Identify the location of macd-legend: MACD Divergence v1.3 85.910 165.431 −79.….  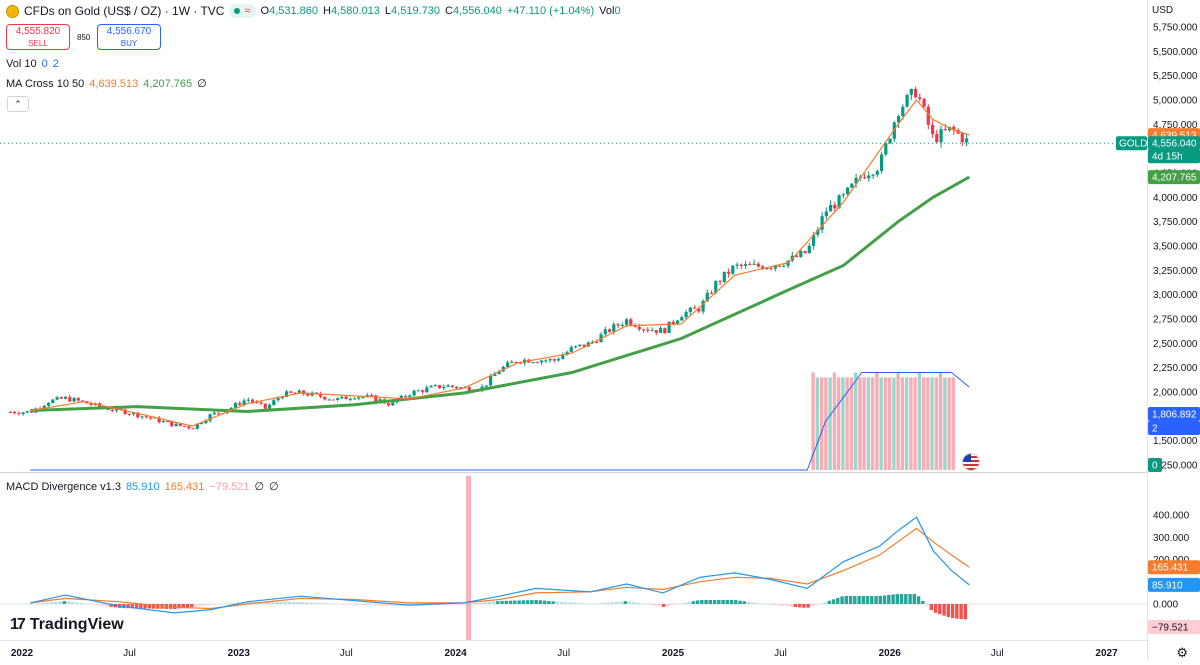
(142, 487).